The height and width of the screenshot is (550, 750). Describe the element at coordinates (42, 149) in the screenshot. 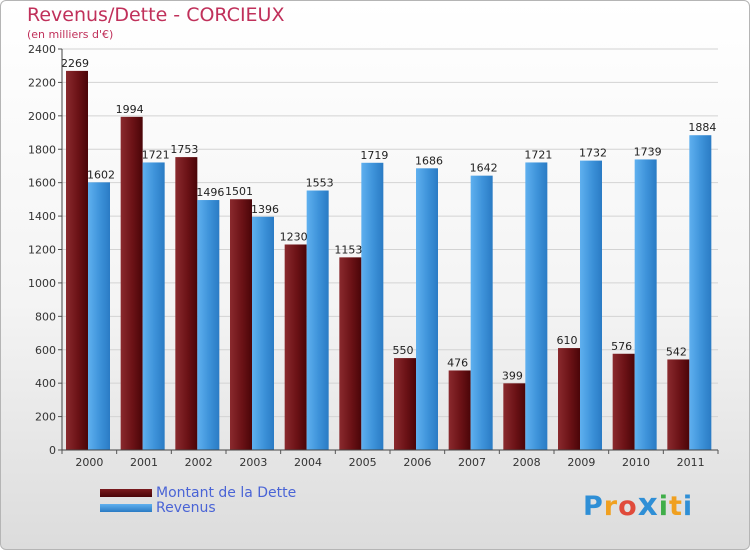

I see `y-tick-label: 1800` at that location.